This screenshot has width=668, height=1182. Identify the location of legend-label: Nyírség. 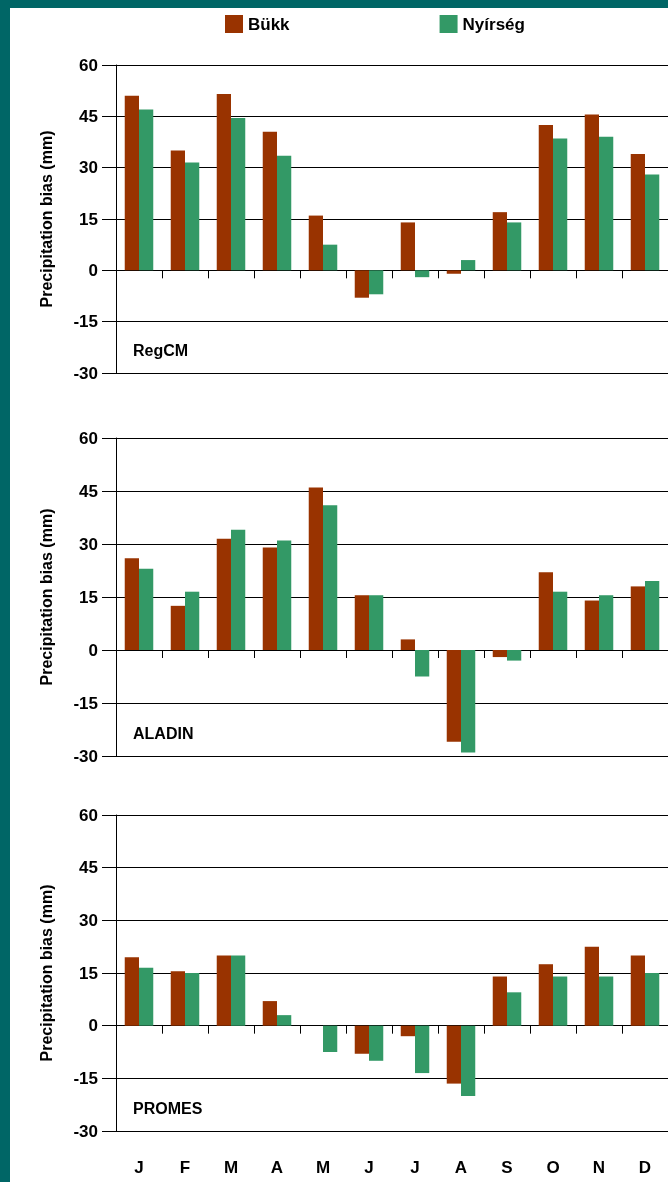
(493, 24).